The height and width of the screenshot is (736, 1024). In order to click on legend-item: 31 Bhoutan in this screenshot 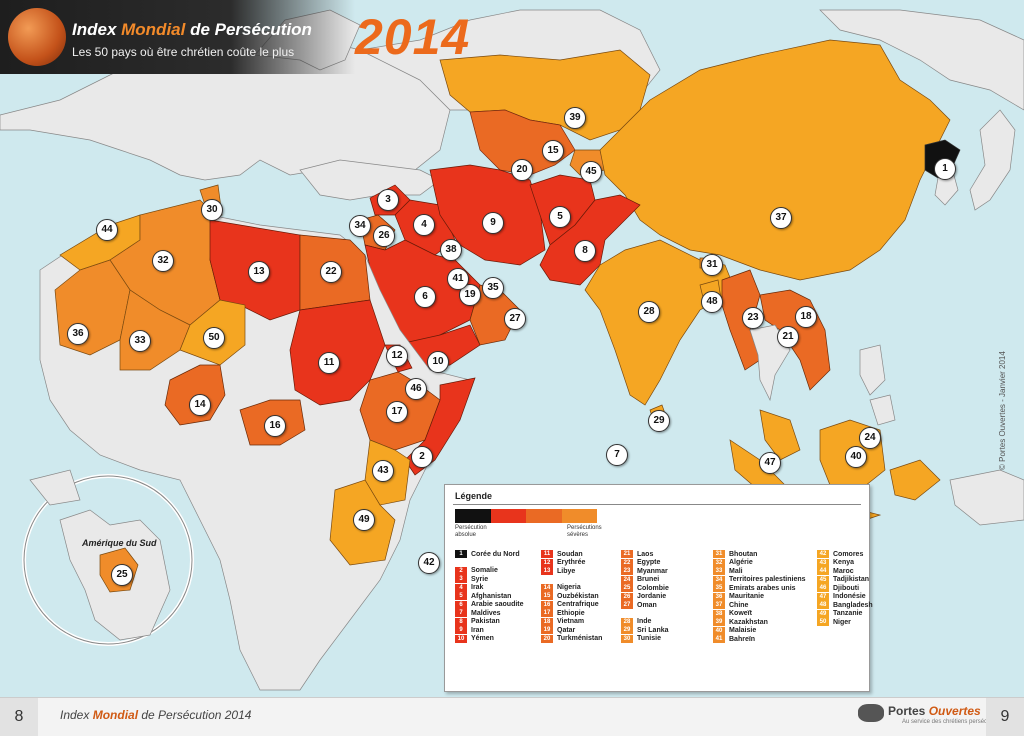, I will do `click(759, 554)`.